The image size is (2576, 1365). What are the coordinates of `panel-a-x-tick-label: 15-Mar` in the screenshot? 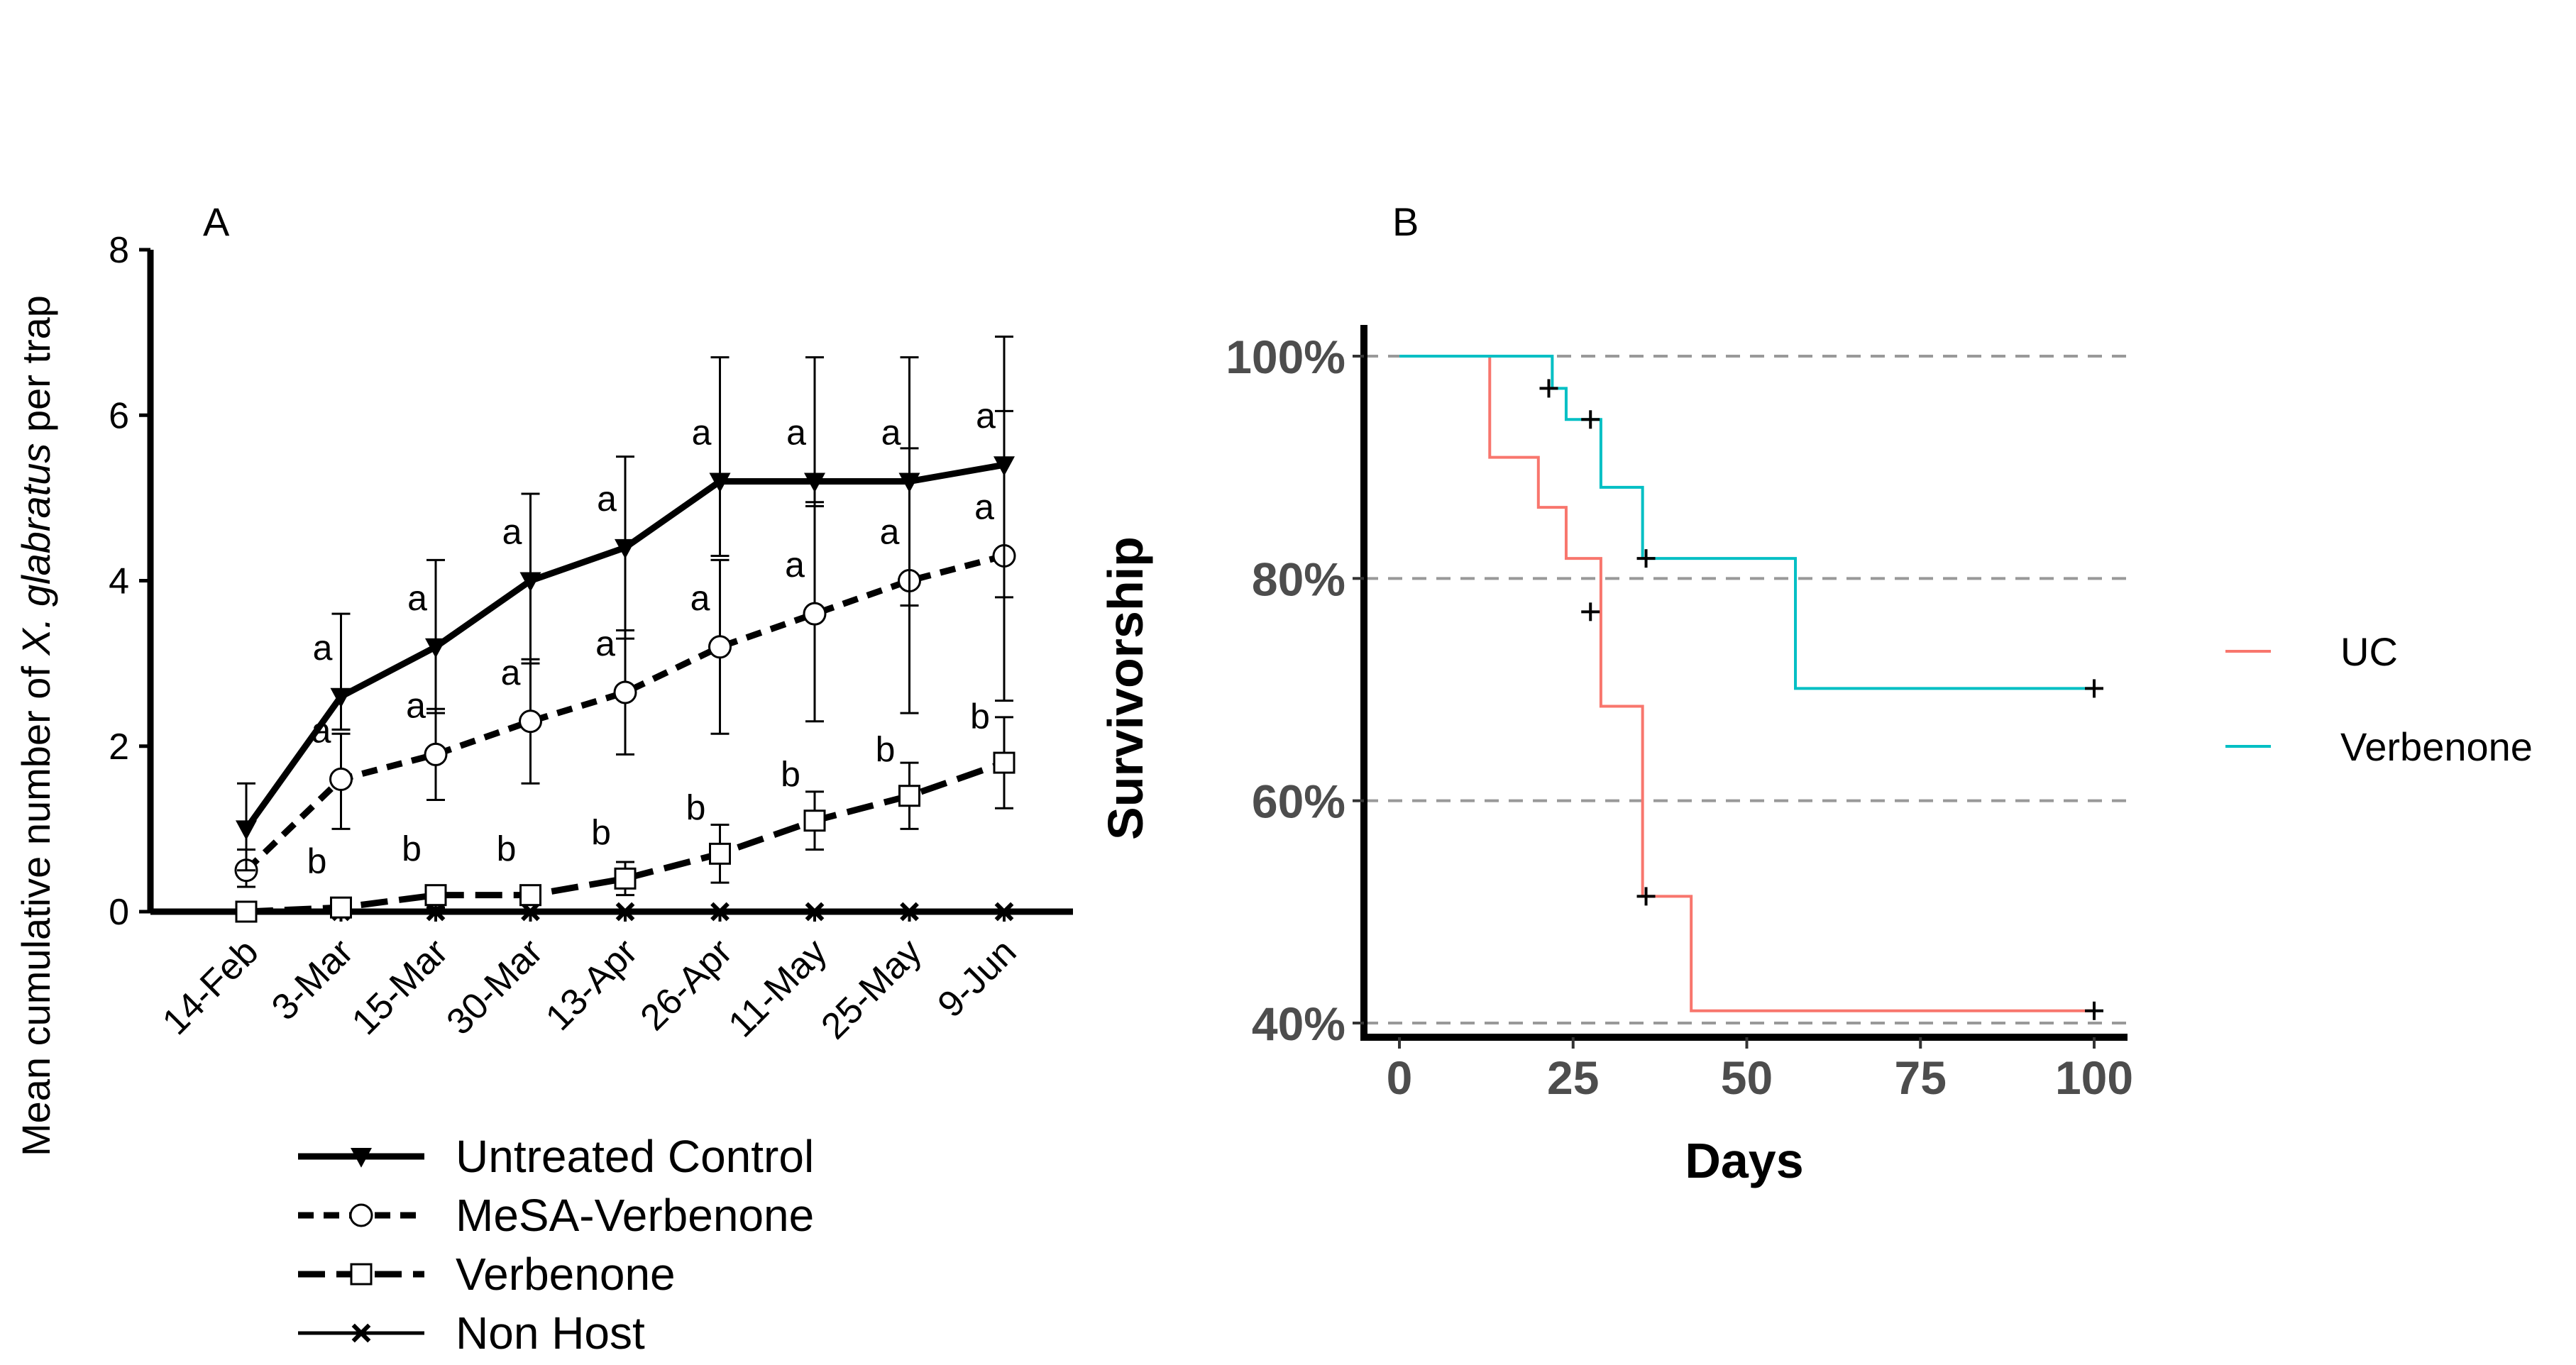 It's located at (400, 986).